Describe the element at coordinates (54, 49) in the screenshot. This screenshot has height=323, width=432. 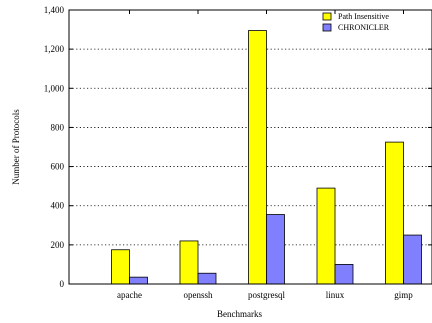
I see `y-tick-label: 1,200` at that location.